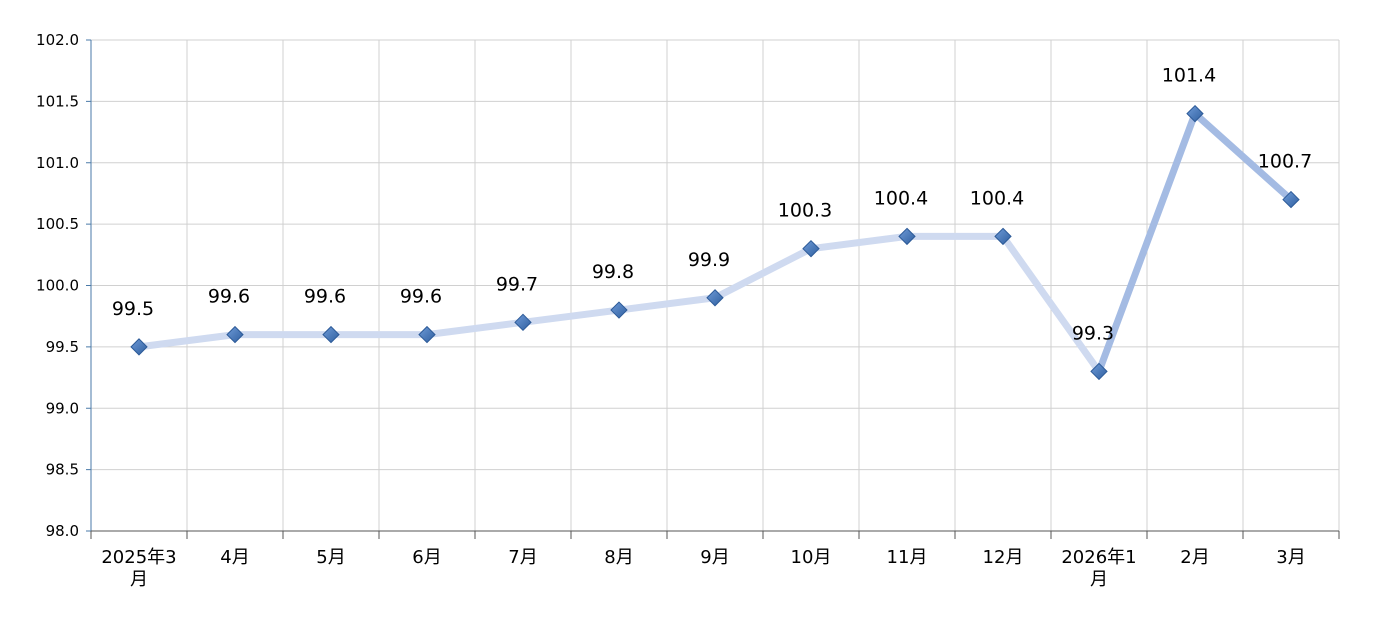  What do you see at coordinates (805, 211) in the screenshot?
I see `data-label: 100.3` at bounding box center [805, 211].